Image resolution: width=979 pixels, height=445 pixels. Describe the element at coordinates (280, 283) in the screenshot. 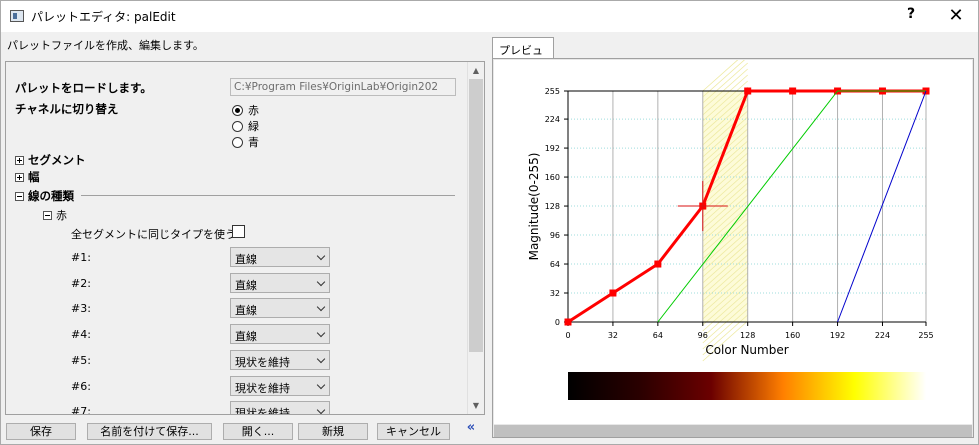

I see `segment-2-combo: 直線` at that location.